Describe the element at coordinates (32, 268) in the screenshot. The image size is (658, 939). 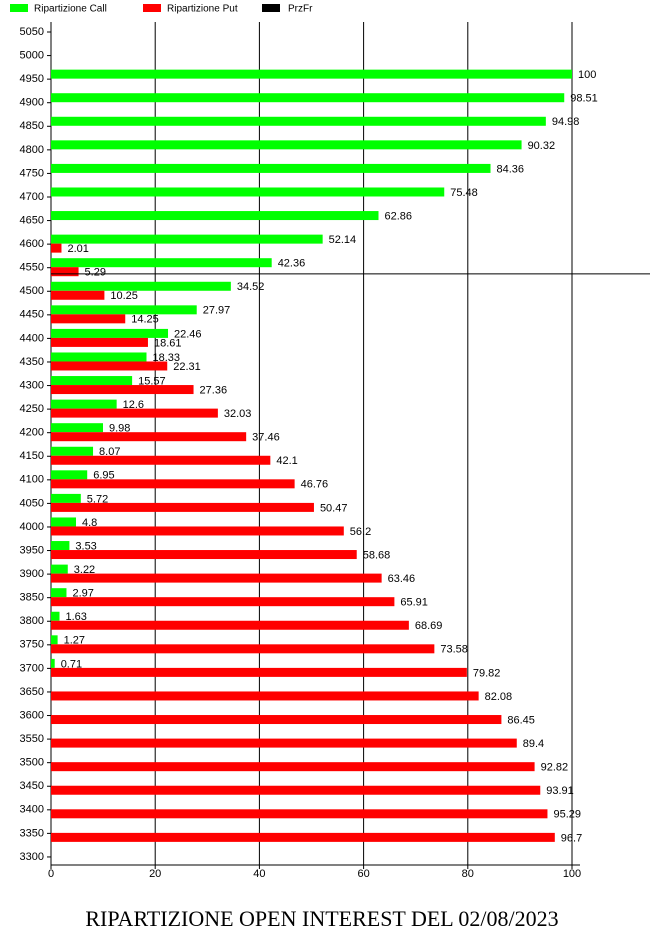
I see `y-tick-label: 4550` at that location.